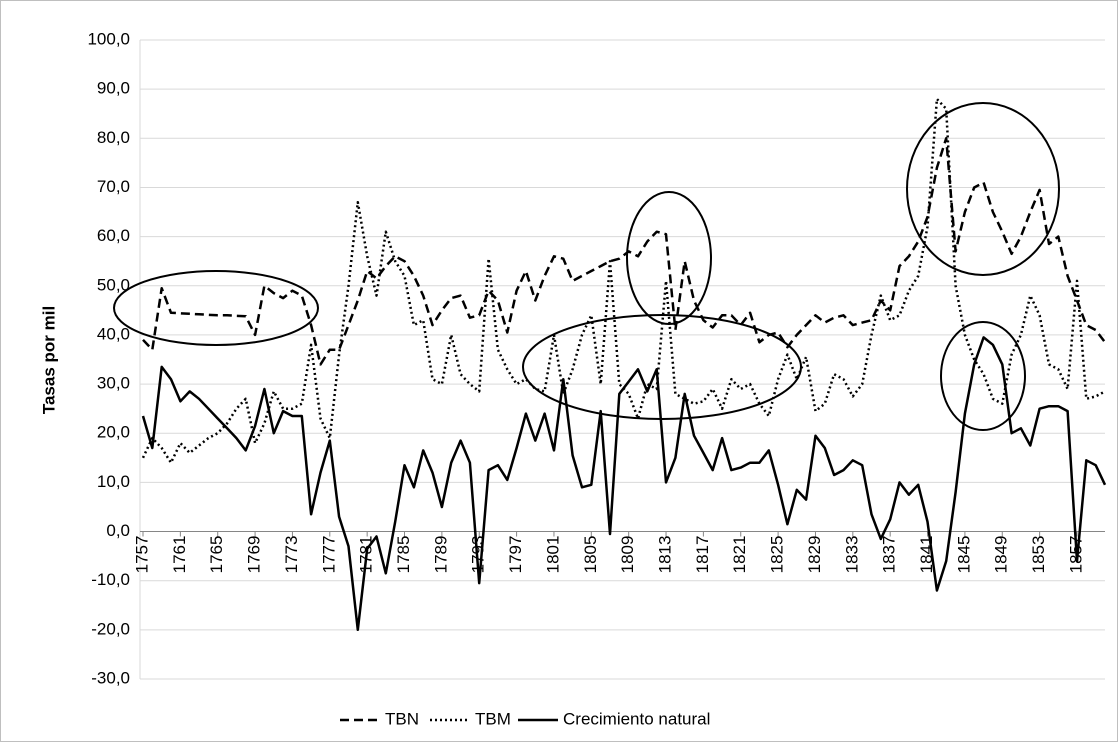 The width and height of the screenshot is (1118, 742). I want to click on x-tick-label: 1777, so click(328, 555).